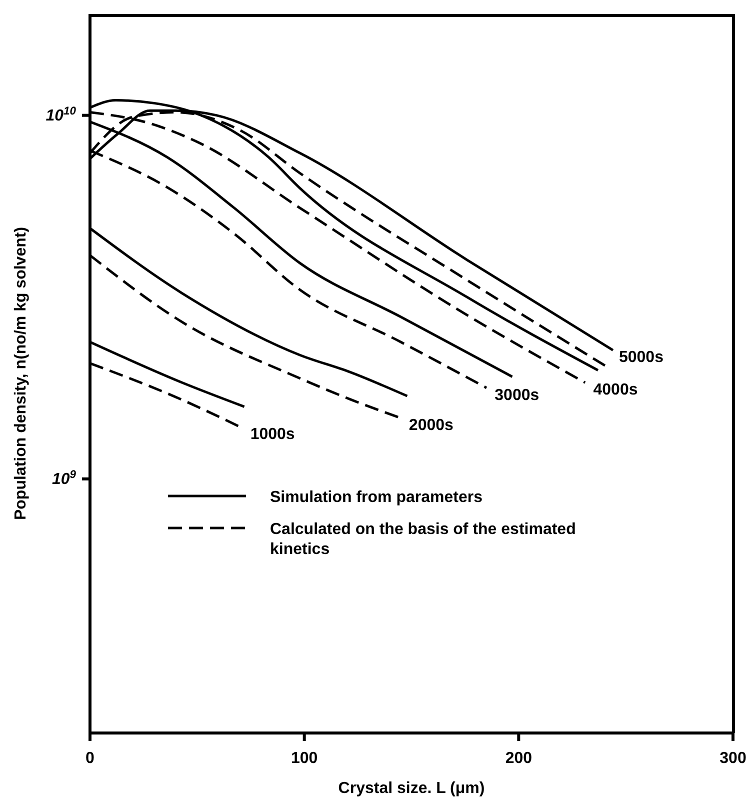 This screenshot has width=752, height=806. What do you see at coordinates (431, 425) in the screenshot?
I see `annotation: 2000s` at bounding box center [431, 425].